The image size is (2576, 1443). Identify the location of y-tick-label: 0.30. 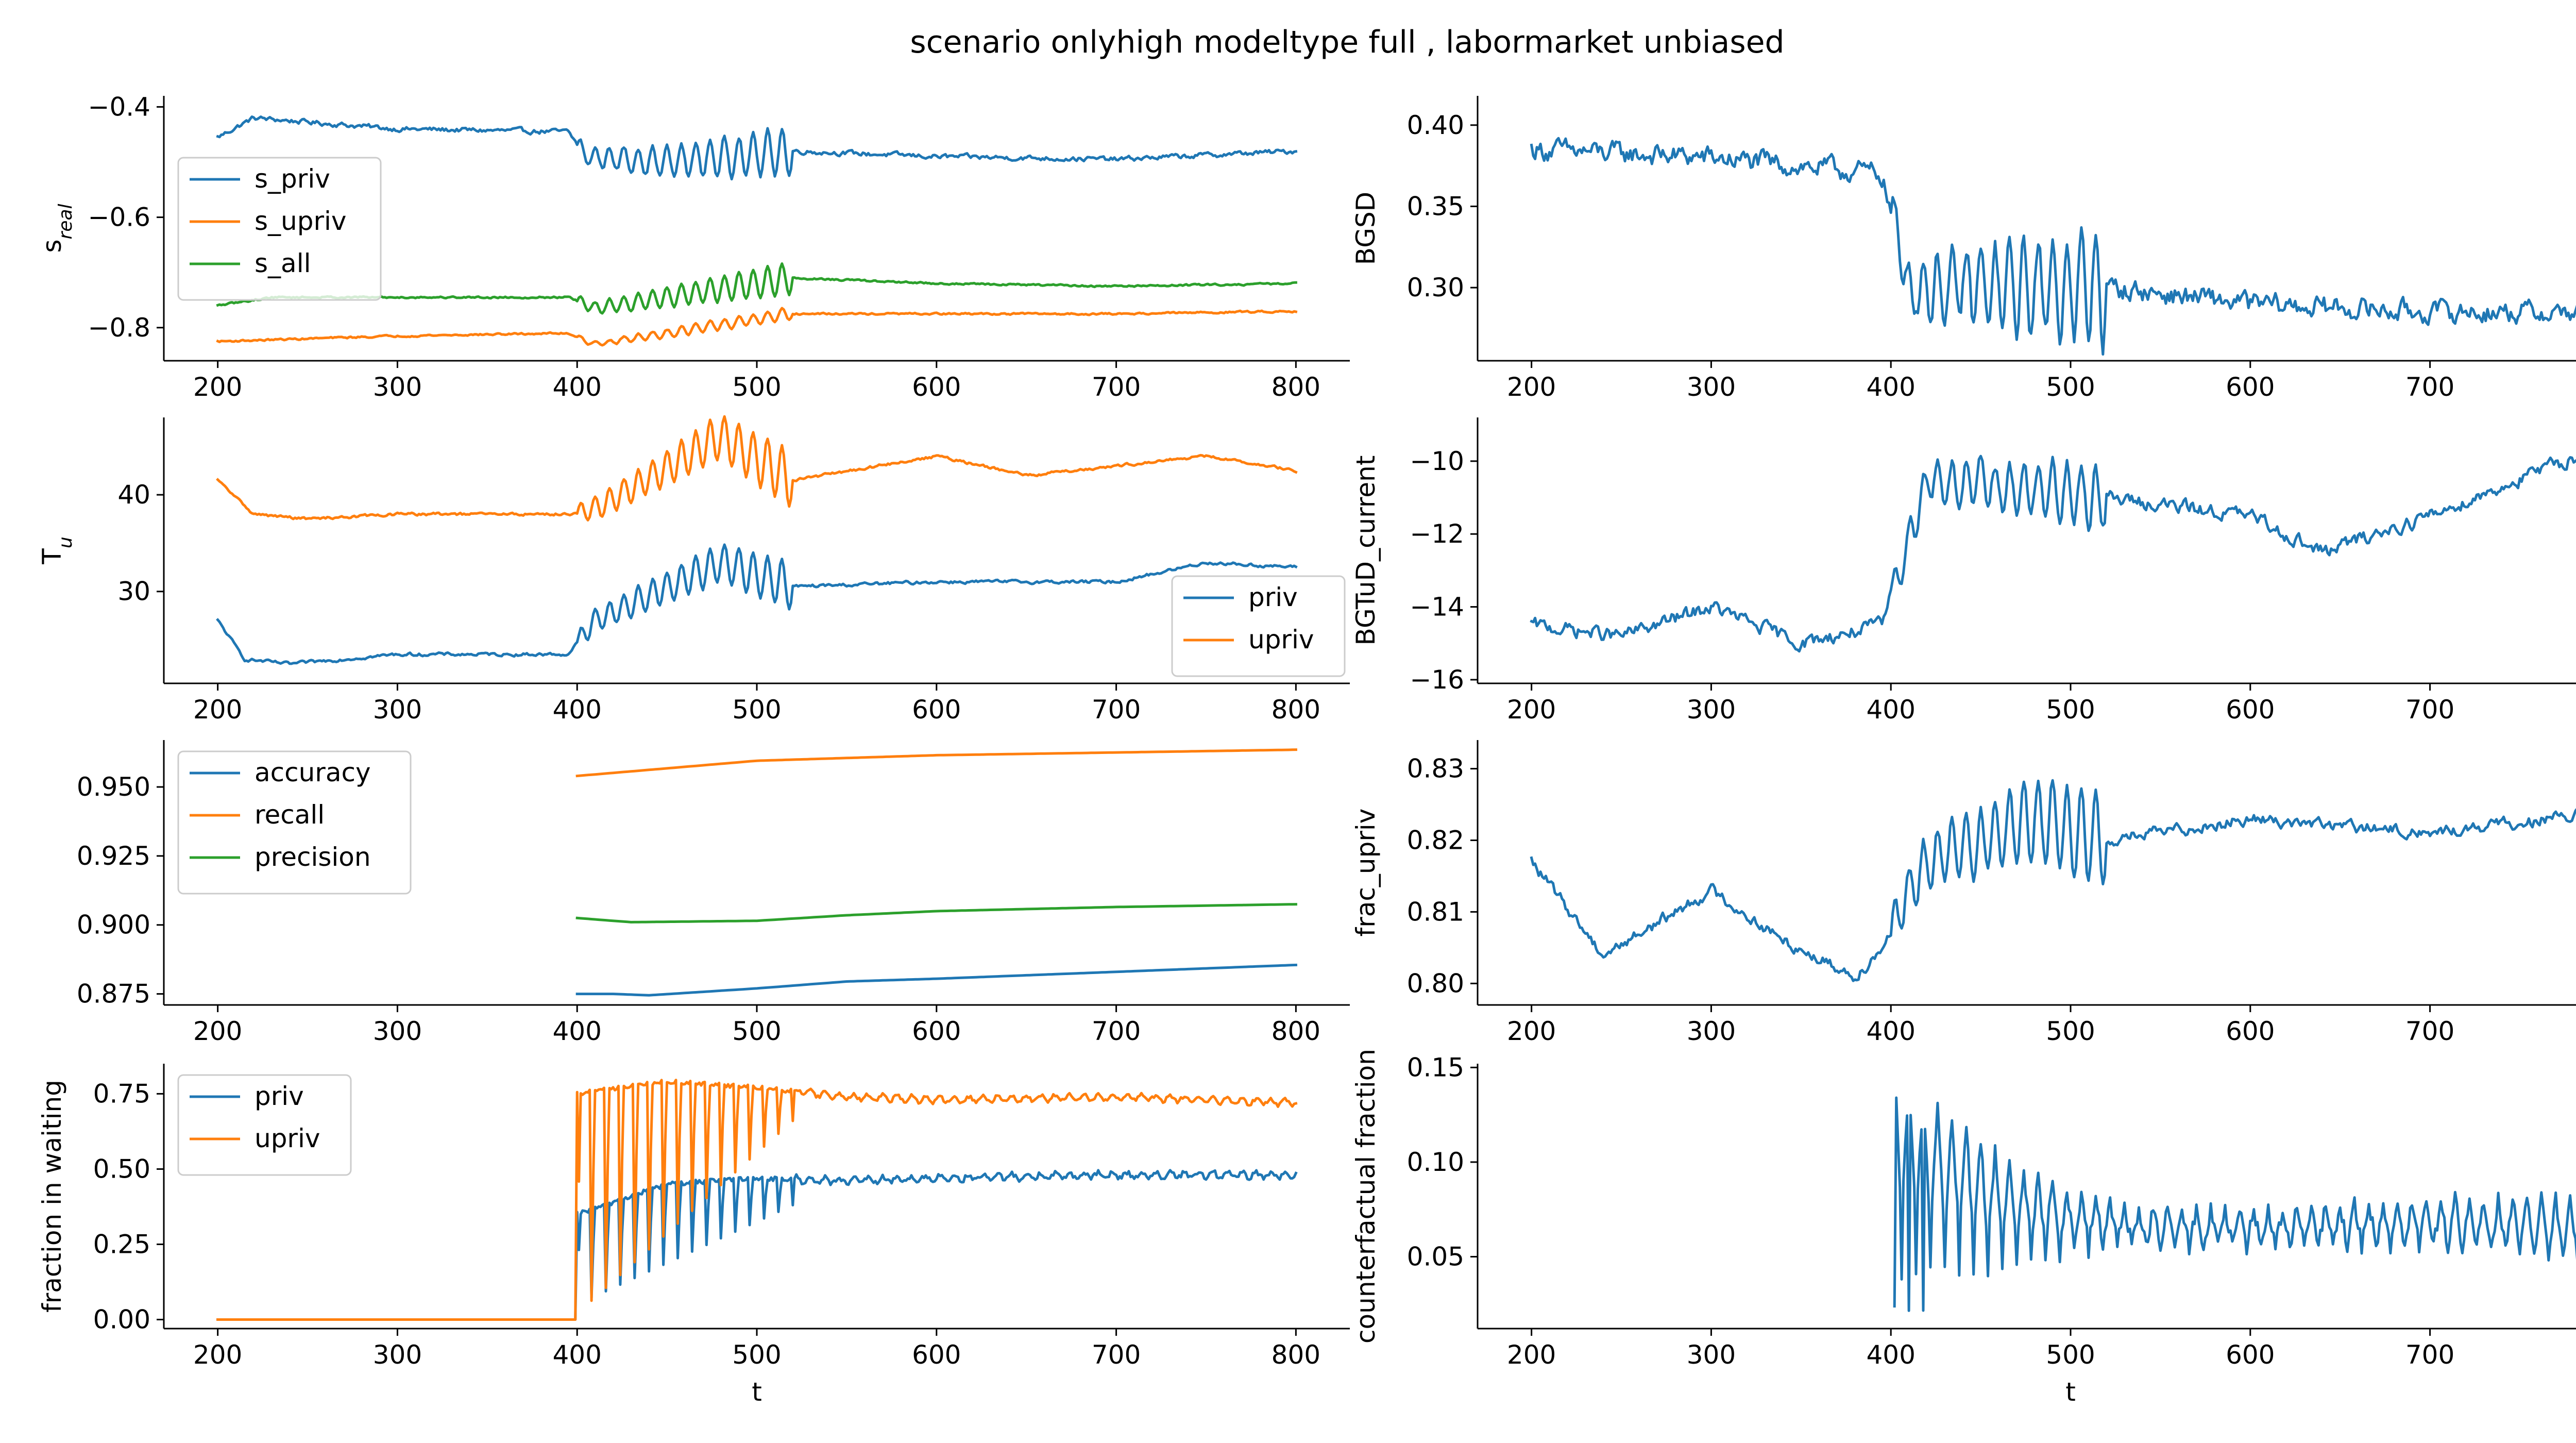
(1435, 288).